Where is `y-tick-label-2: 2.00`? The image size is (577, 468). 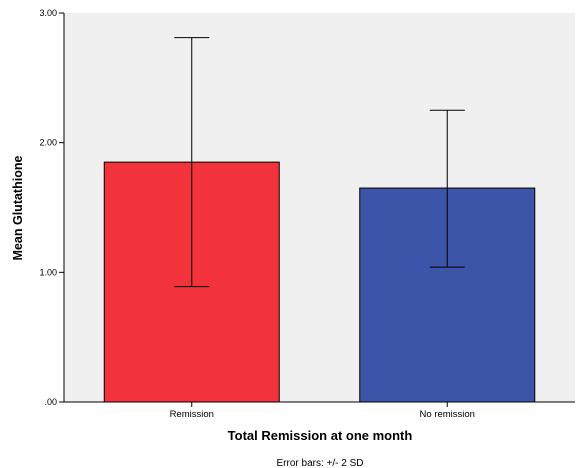
y-tick-label-2: 2.00 is located at coordinates (48, 143).